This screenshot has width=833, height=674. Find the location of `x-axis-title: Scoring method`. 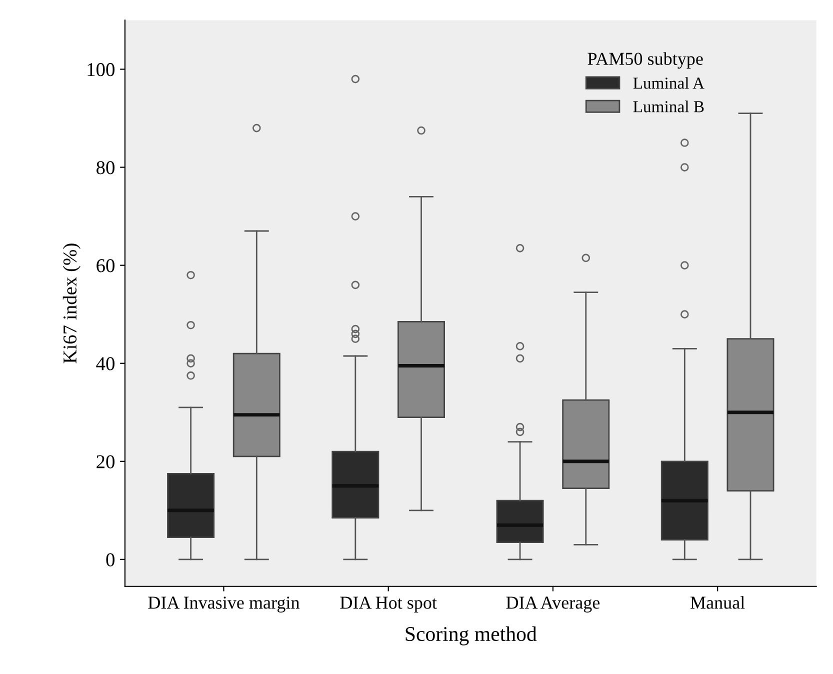

x-axis-title: Scoring method is located at coordinates (471, 636).